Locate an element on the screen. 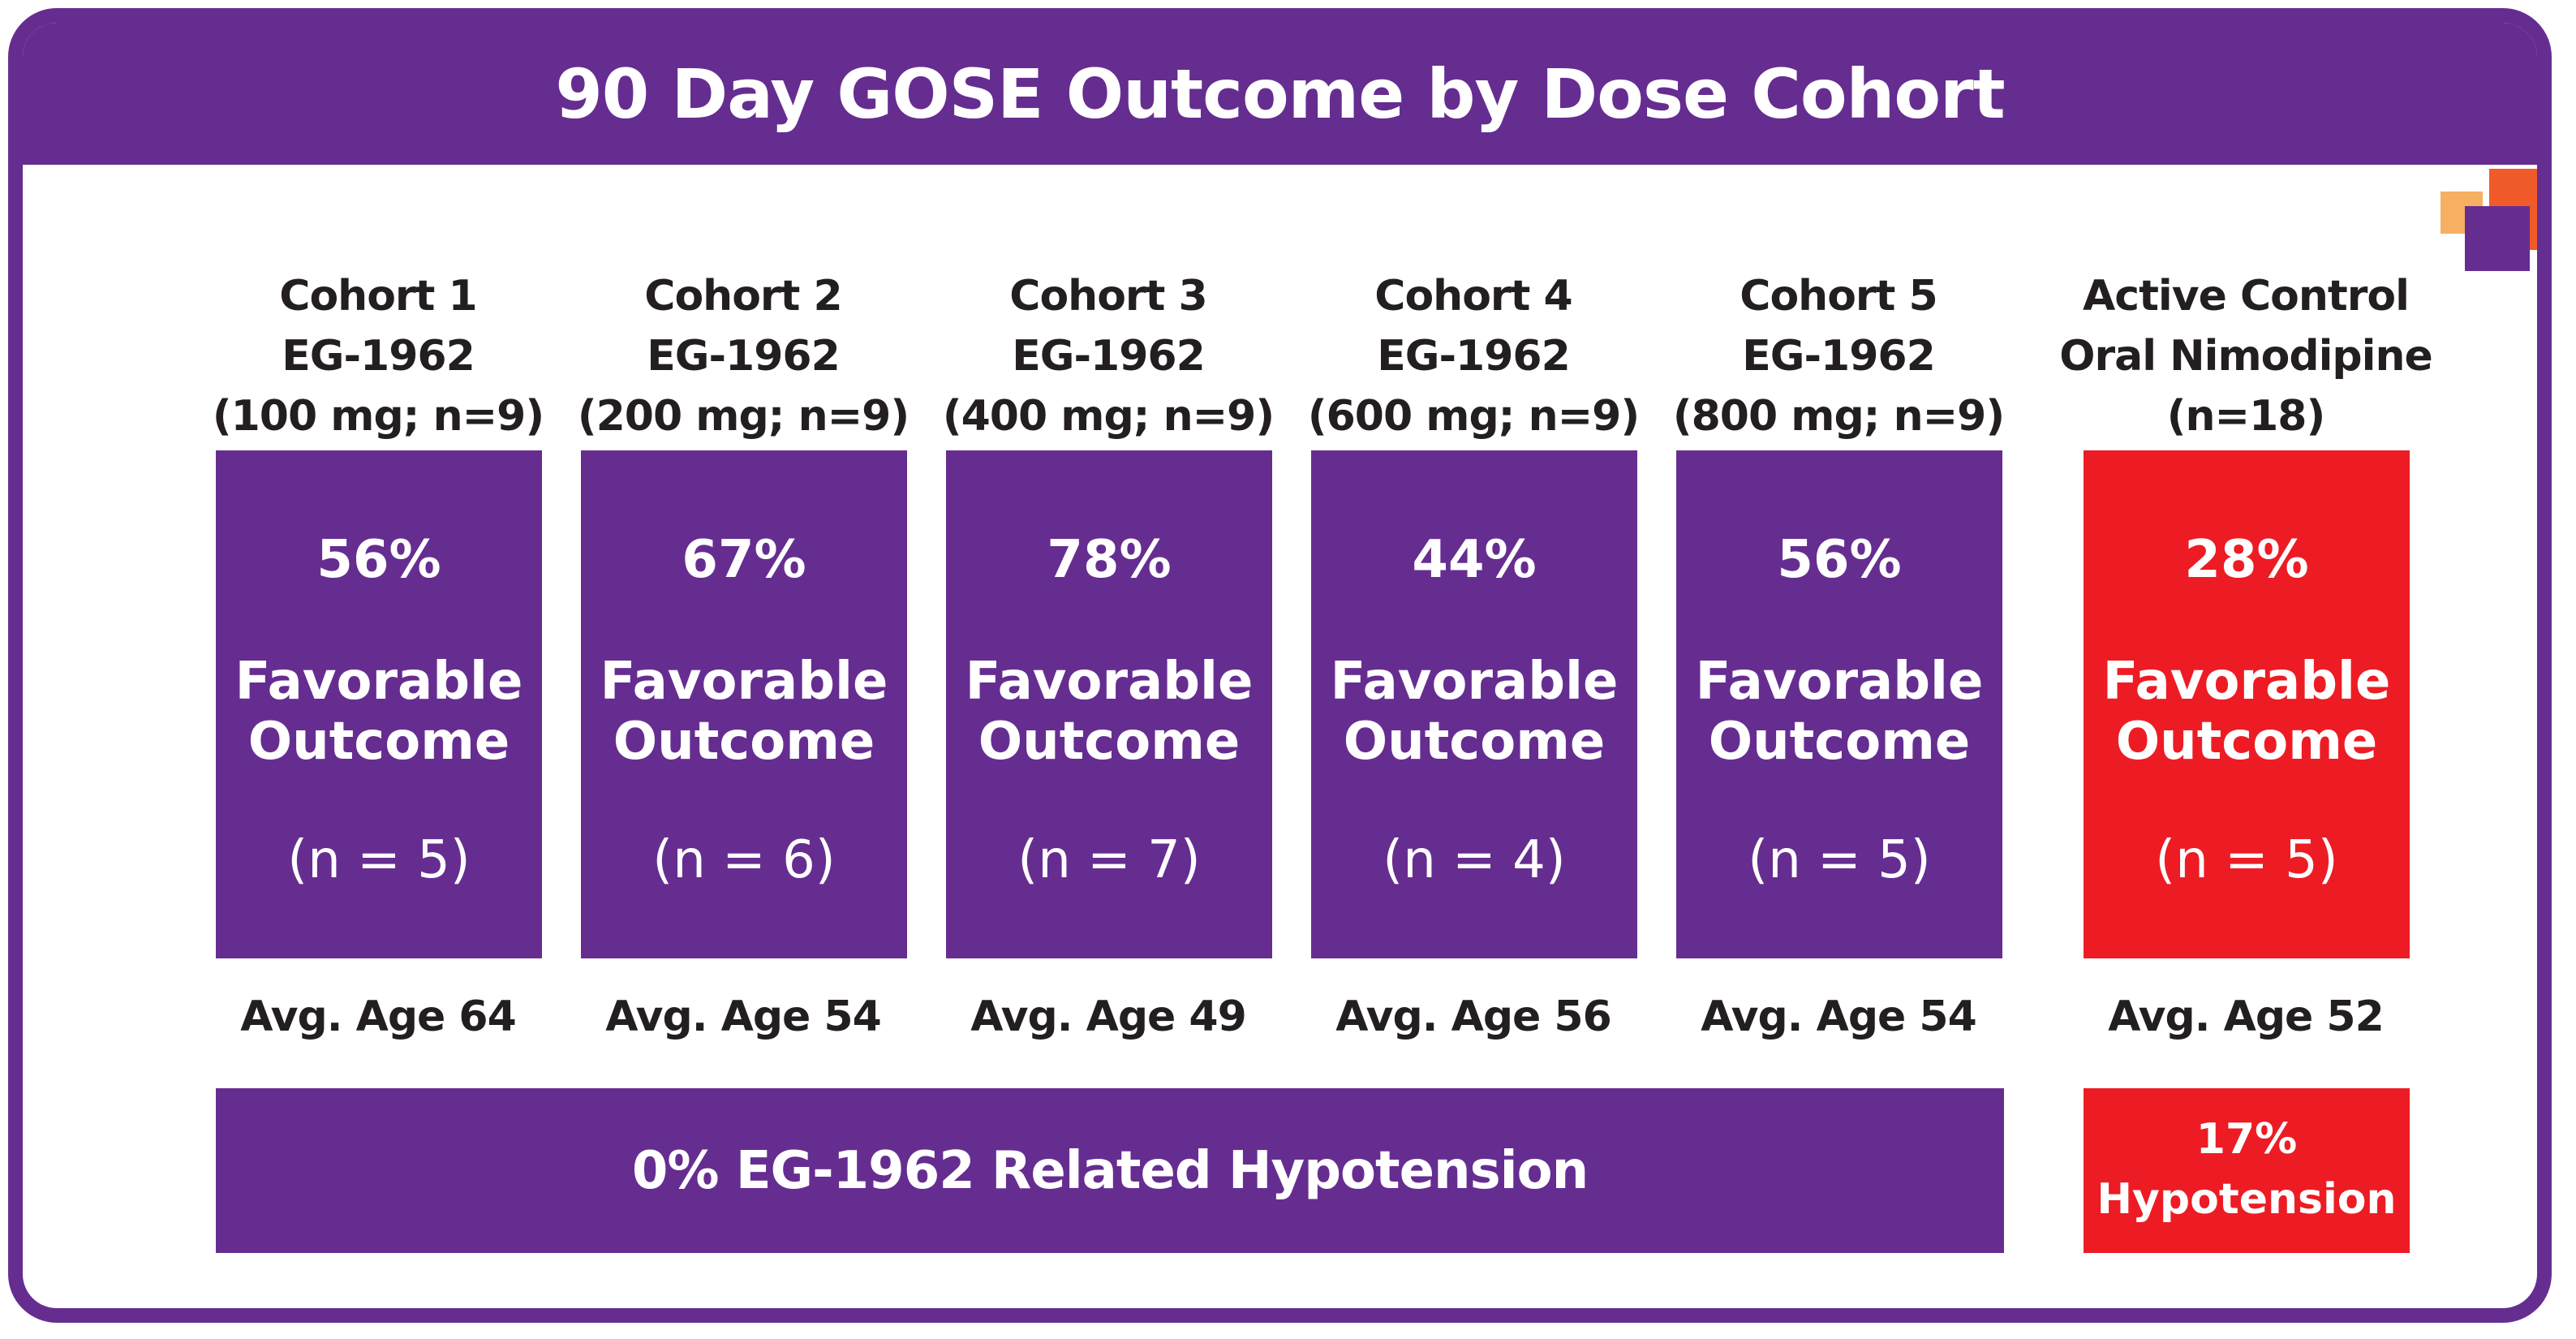 The width and height of the screenshot is (2576, 1339). cohort-4-label: Favorable Outcome is located at coordinates (1475, 712).